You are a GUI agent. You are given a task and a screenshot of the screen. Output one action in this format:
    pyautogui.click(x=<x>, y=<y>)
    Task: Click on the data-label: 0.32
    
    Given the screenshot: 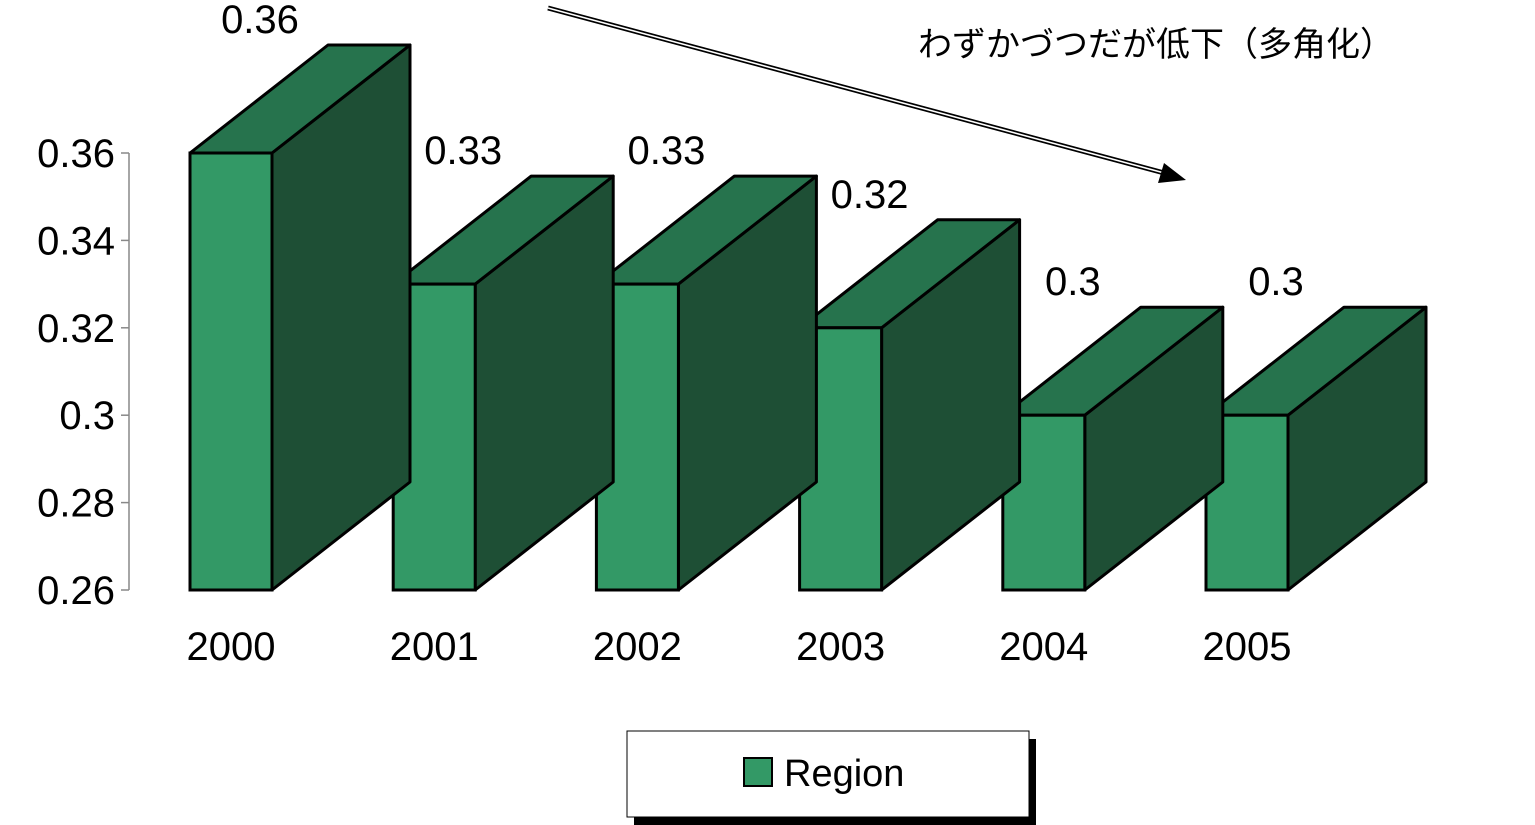 What is the action you would take?
    pyautogui.click(x=870, y=195)
    